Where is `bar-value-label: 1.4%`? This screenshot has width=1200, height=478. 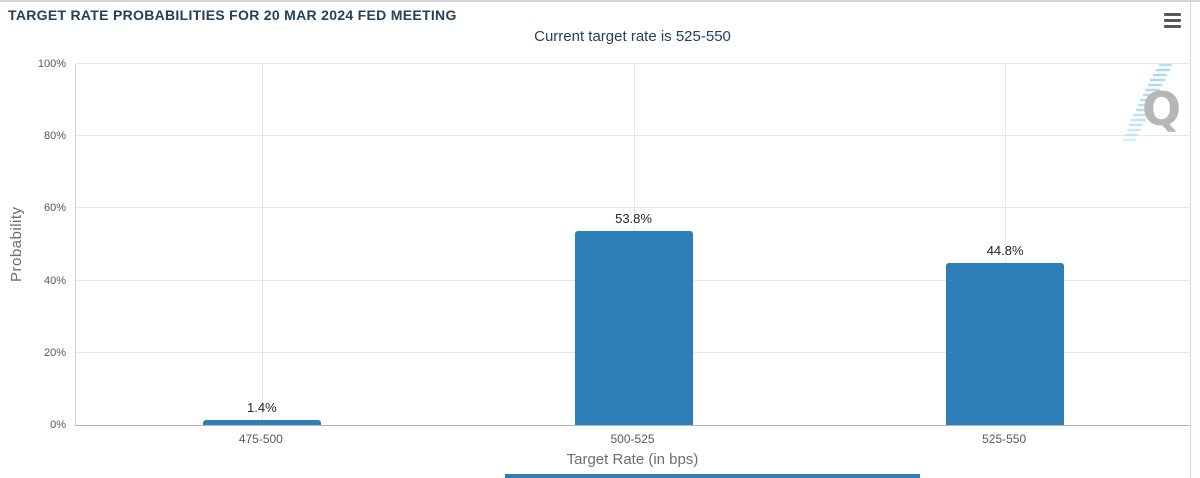 bar-value-label: 1.4% is located at coordinates (262, 407).